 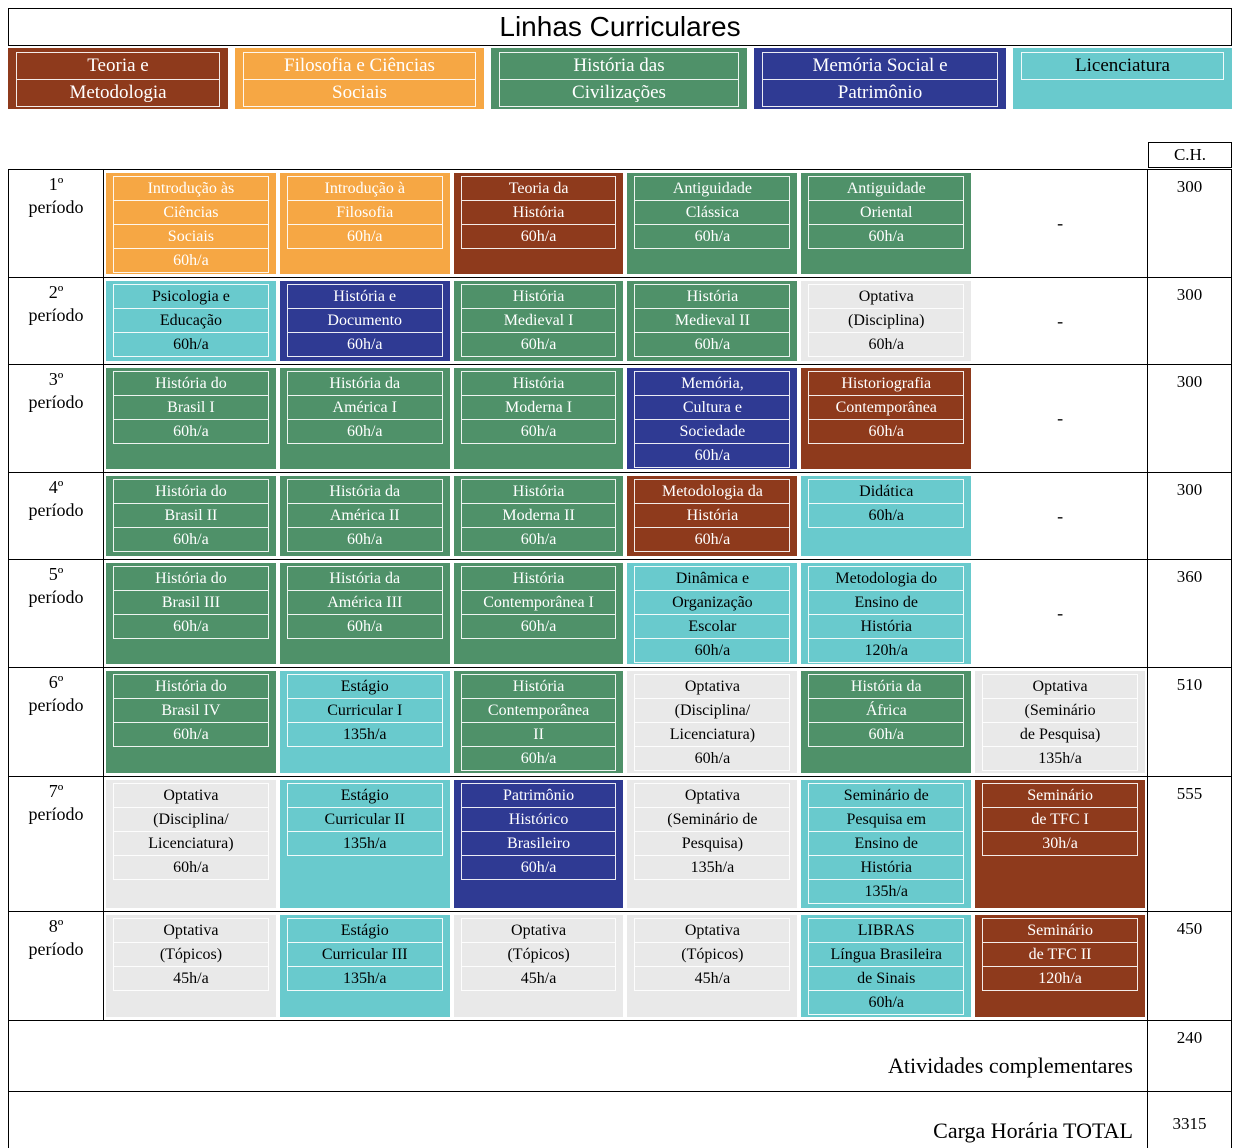 I want to click on course-block-teoria: Metodologia da História 60h/a, so click(x=712, y=516).